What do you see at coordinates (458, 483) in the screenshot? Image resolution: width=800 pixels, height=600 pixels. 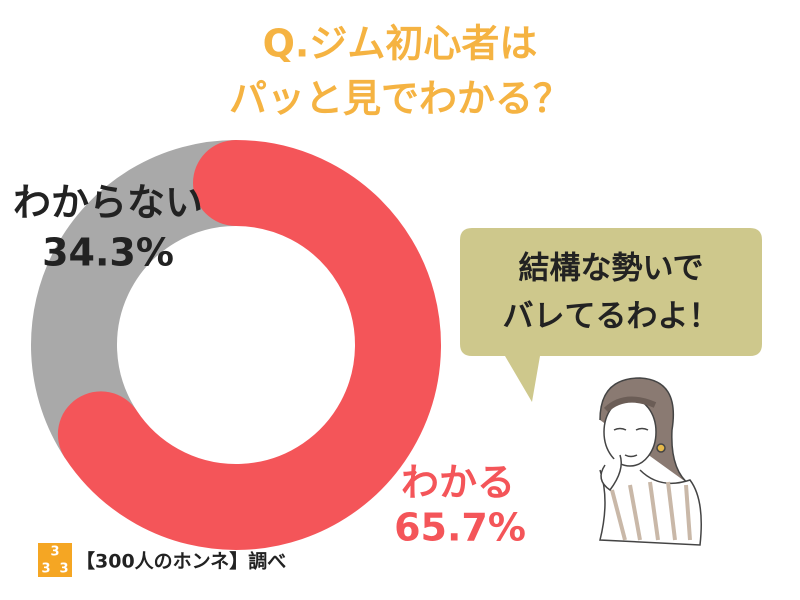 I see `category-label: わかる` at bounding box center [458, 483].